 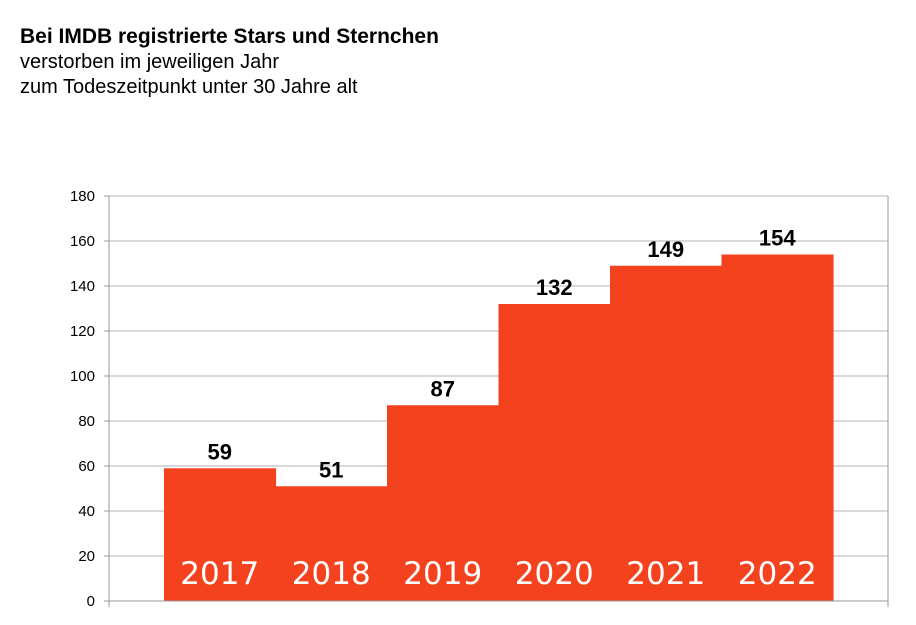 What do you see at coordinates (777, 427) in the screenshot?
I see `bar-2022` at bounding box center [777, 427].